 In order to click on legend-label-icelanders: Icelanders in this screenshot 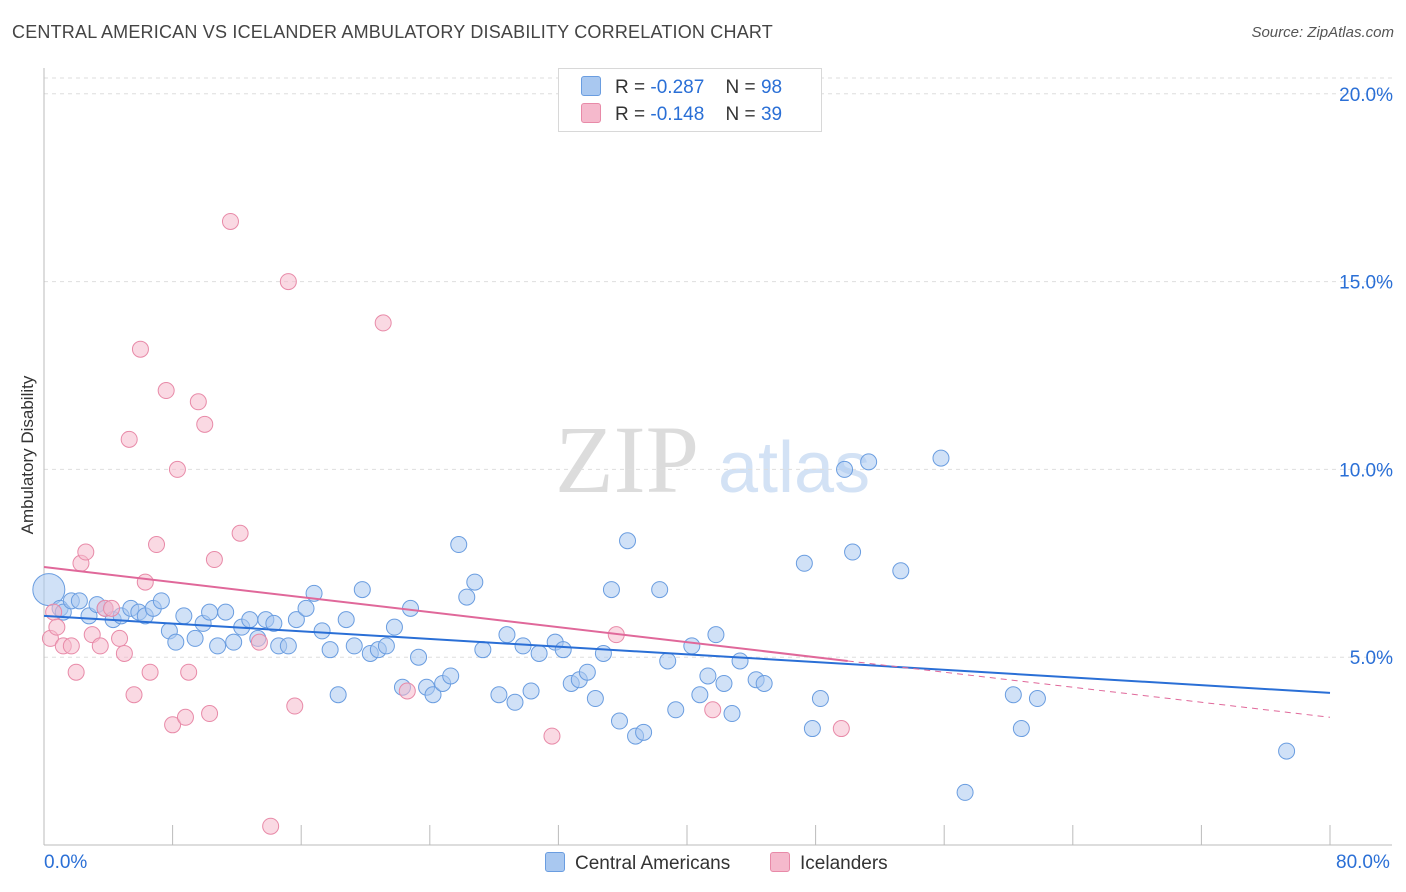, I will do `click(844, 863)`.